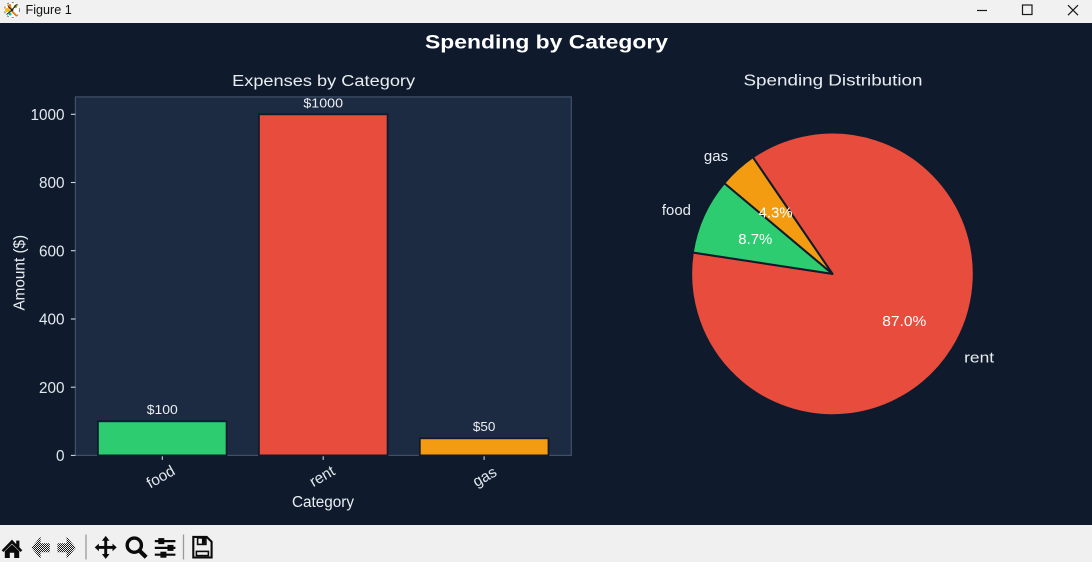 Image resolution: width=1092 pixels, height=567 pixels. Describe the element at coordinates (162, 409) in the screenshot. I see `svg-text: $100` at that location.